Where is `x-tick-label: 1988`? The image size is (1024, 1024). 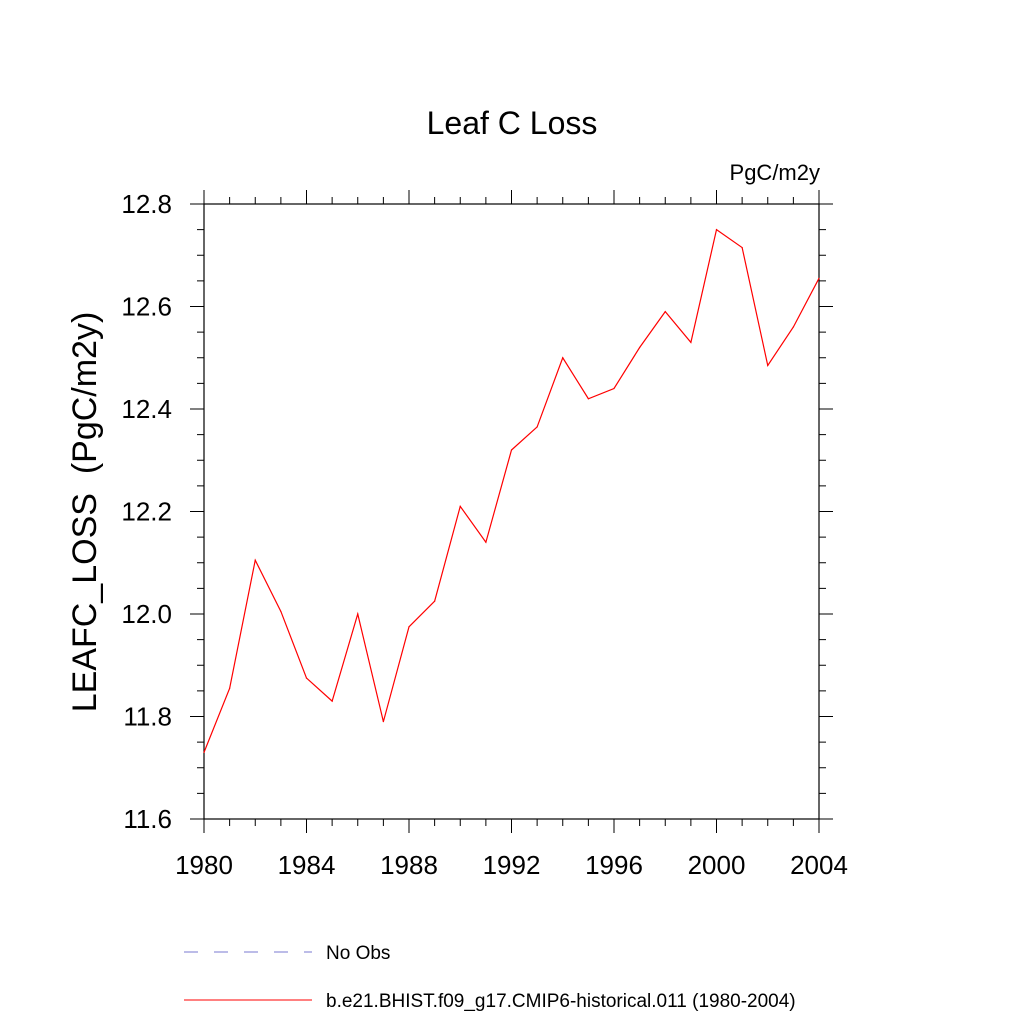 x-tick-label: 1988 is located at coordinates (409, 865).